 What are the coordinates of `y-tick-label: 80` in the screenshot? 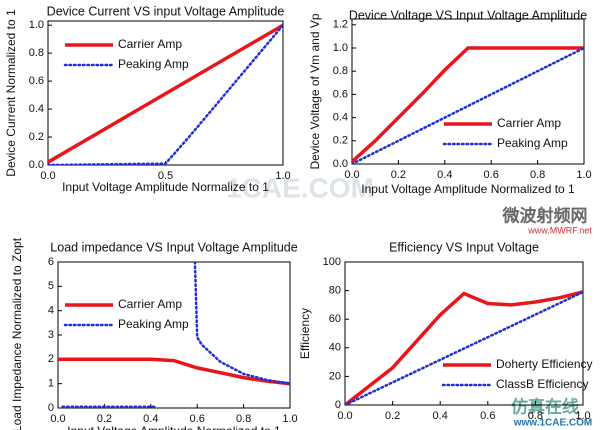 It's located at (335, 291).